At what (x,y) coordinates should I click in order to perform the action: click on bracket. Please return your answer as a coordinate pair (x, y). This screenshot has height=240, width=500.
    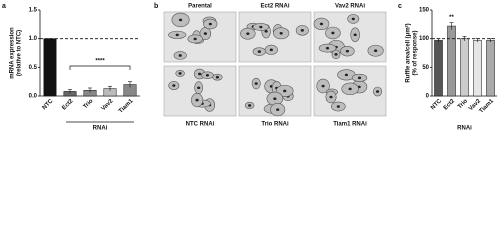
    Looking at the image, I should click on (100, 67).